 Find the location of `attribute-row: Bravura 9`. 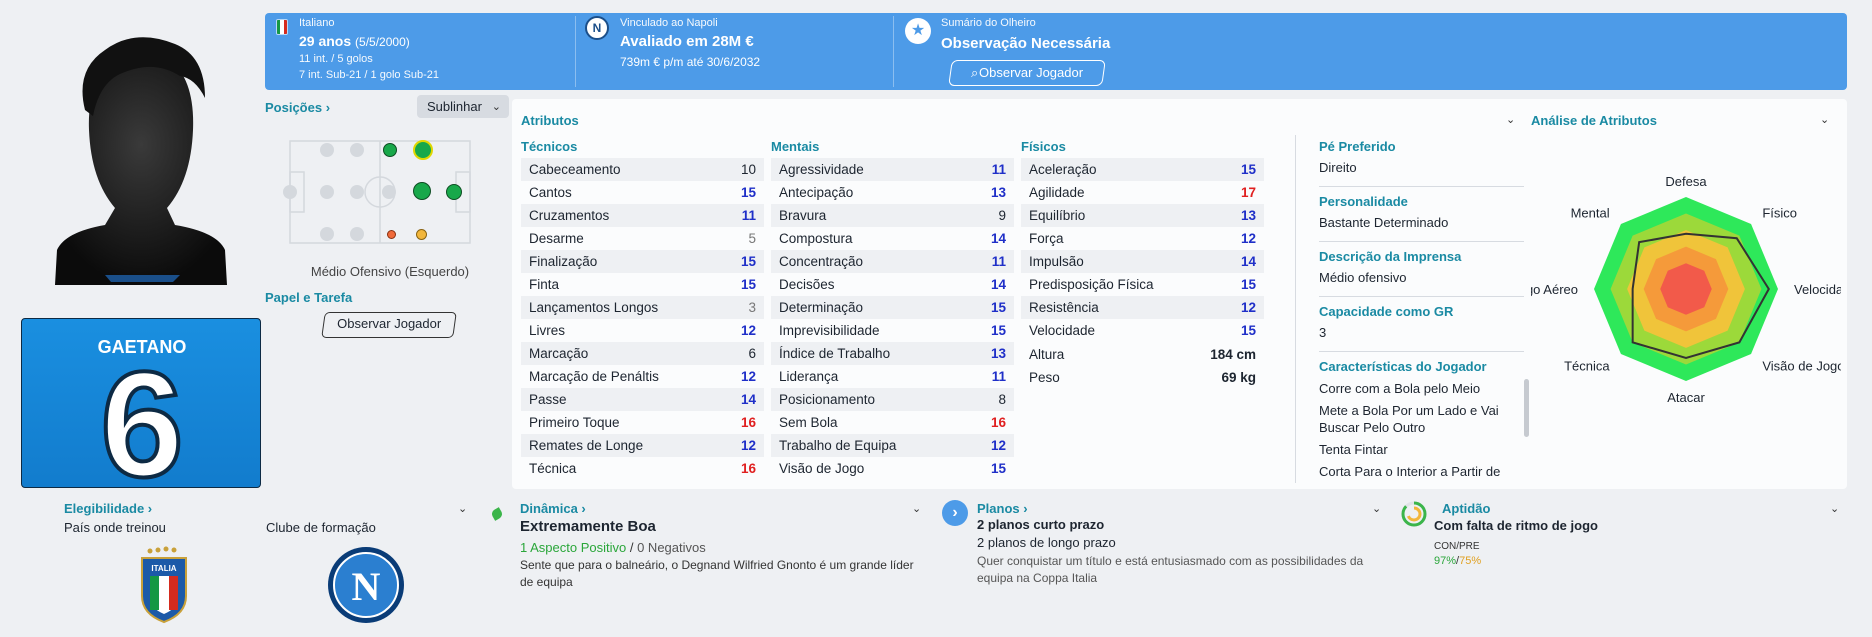

attribute-row: Bravura 9 is located at coordinates (892, 215).